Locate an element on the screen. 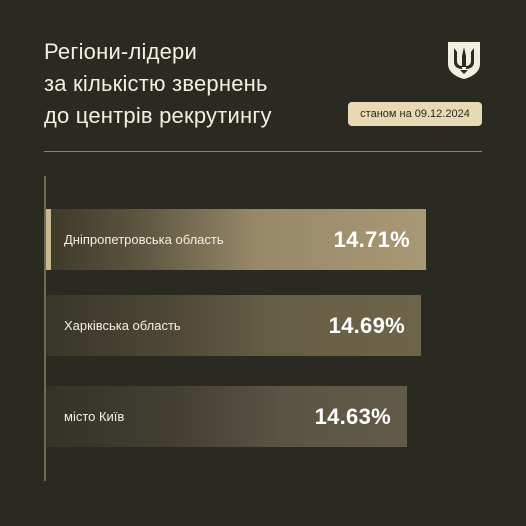 The image size is (526, 526). title-line-2: за кількістю звернень is located at coordinates (156, 83).